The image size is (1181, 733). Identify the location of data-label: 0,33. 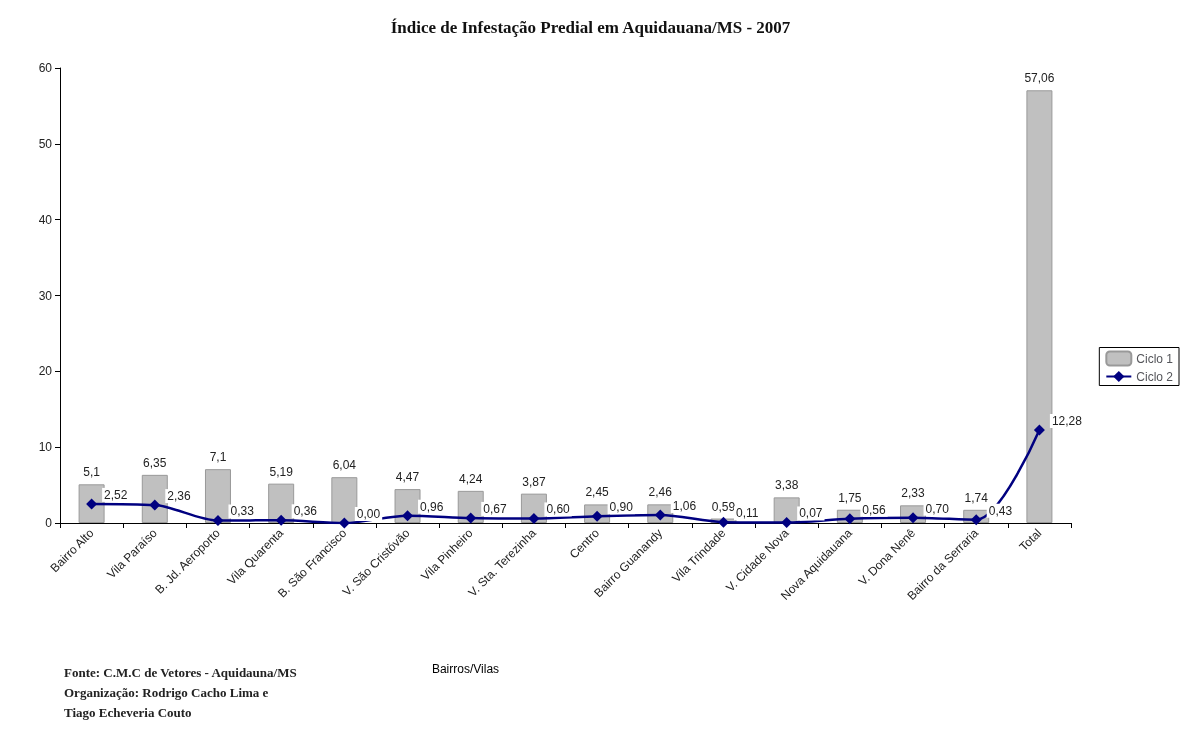
(242, 511).